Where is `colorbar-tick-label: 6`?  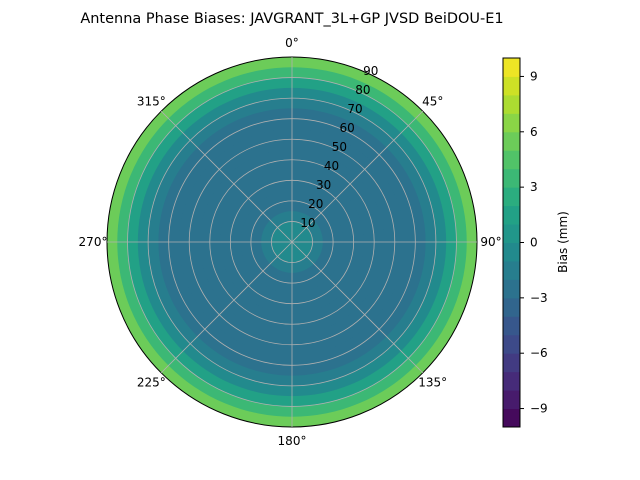
colorbar-tick-label: 6 is located at coordinates (534, 132).